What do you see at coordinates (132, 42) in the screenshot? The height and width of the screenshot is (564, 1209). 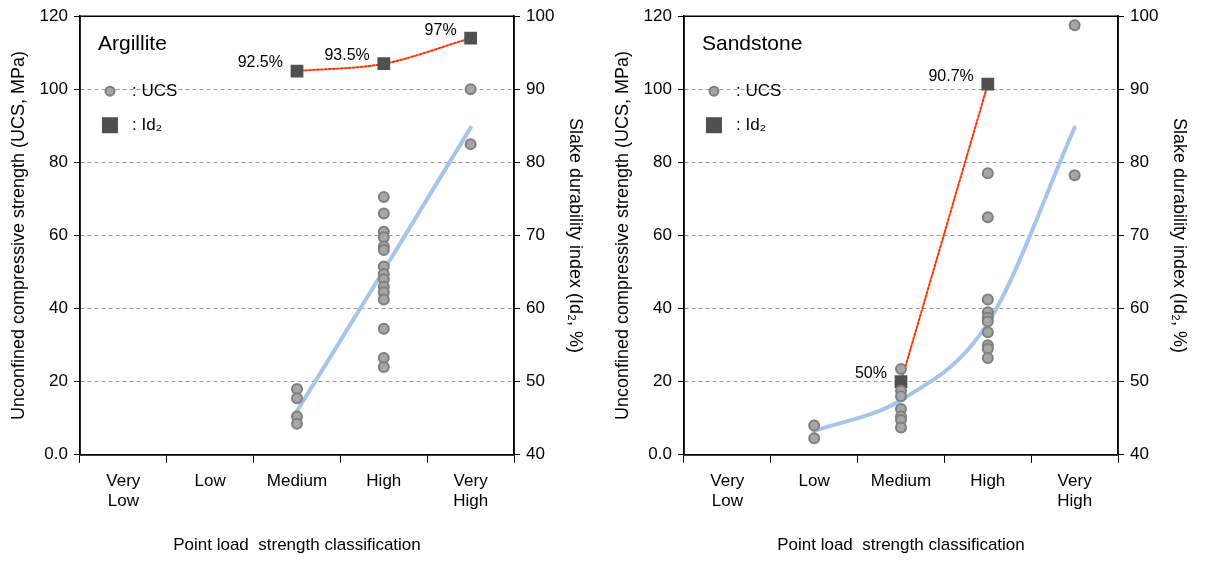 I see `text: Argillite` at bounding box center [132, 42].